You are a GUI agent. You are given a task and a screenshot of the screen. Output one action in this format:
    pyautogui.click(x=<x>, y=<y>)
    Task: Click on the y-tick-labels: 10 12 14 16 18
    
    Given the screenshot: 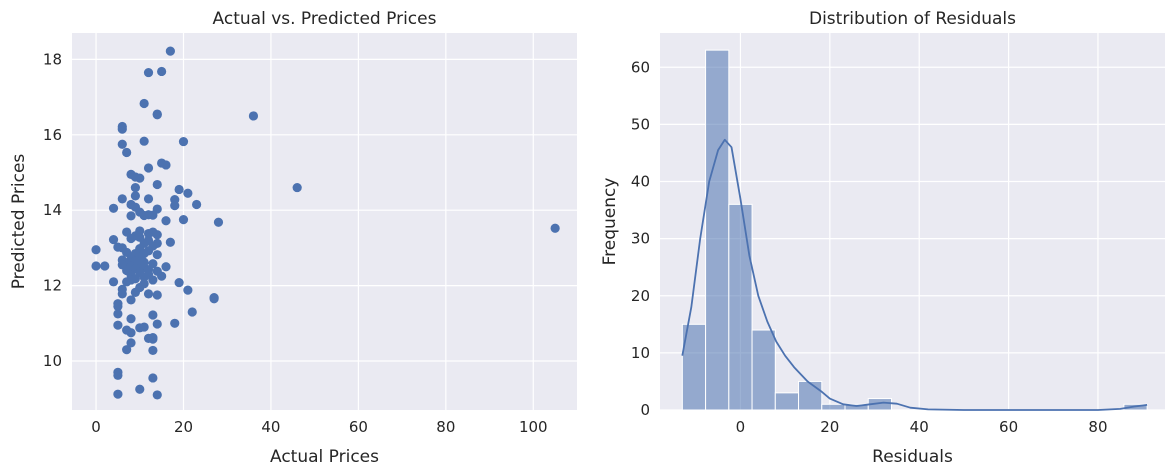 What is the action you would take?
    pyautogui.click(x=52, y=210)
    